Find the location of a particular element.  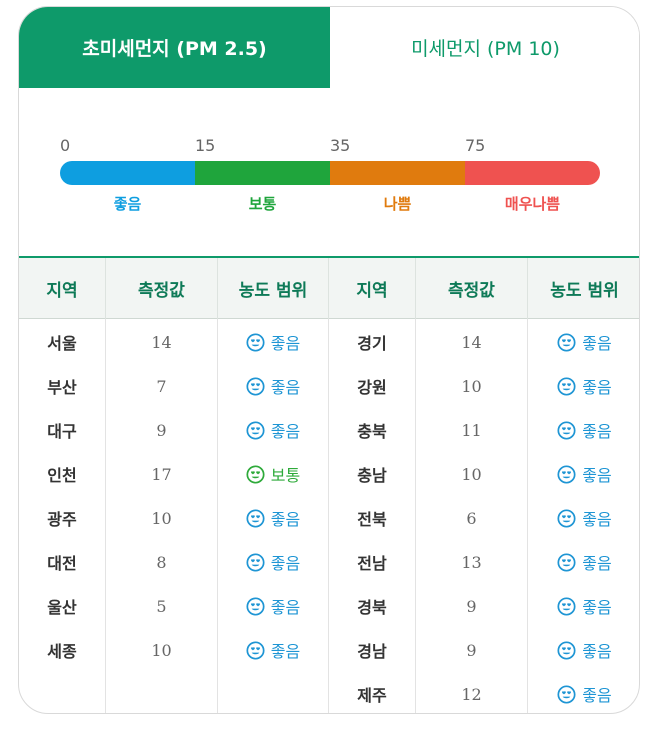

region-column: 경기 강원 충북 충남 전북 전남 경북 경남 제주 is located at coordinates (372, 516).